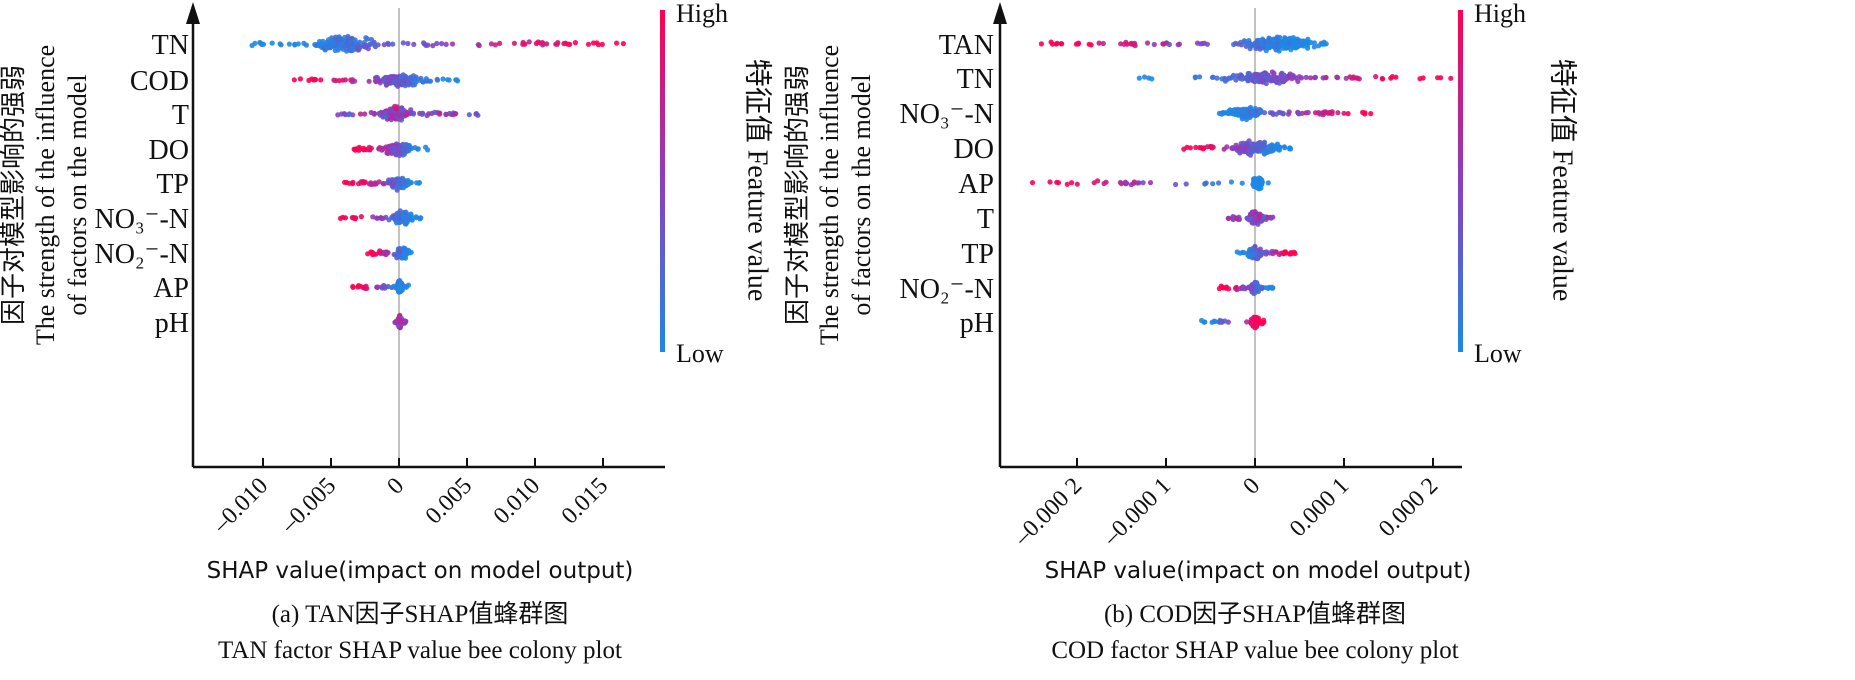 The image size is (1855, 680). What do you see at coordinates (1258, 571) in the screenshot?
I see `x-axis-title: SHAP value(impact on model output)` at bounding box center [1258, 571].